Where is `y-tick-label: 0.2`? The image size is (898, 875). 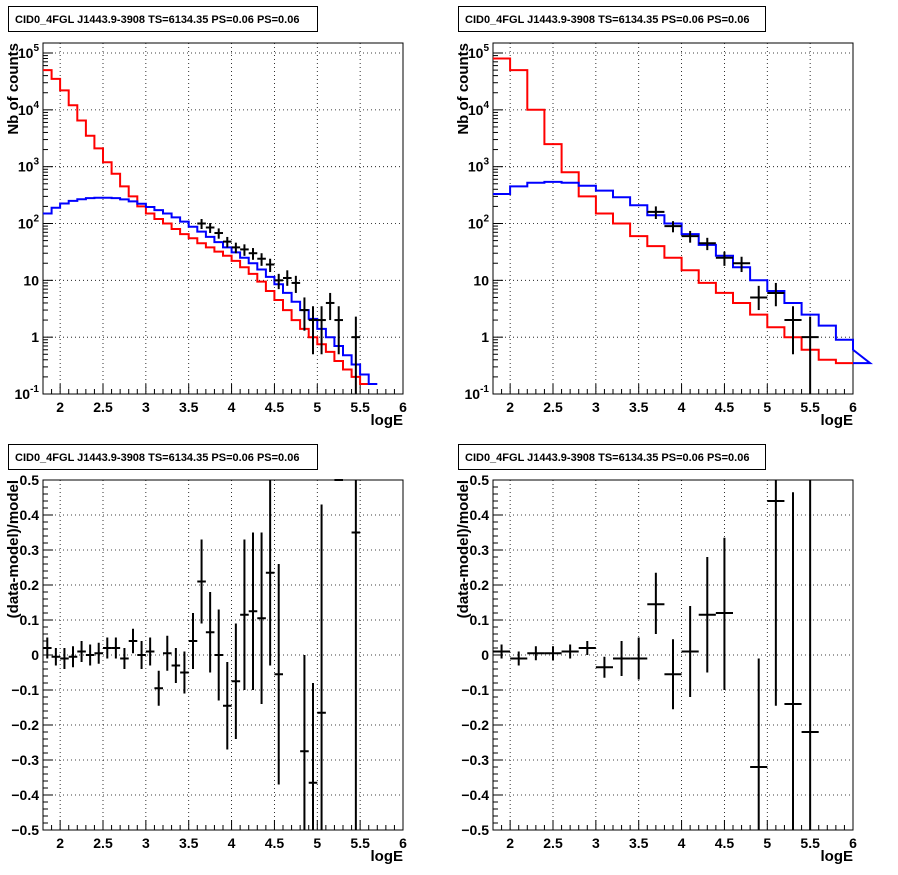
y-tick-label: 0.2 is located at coordinates (30, 585).